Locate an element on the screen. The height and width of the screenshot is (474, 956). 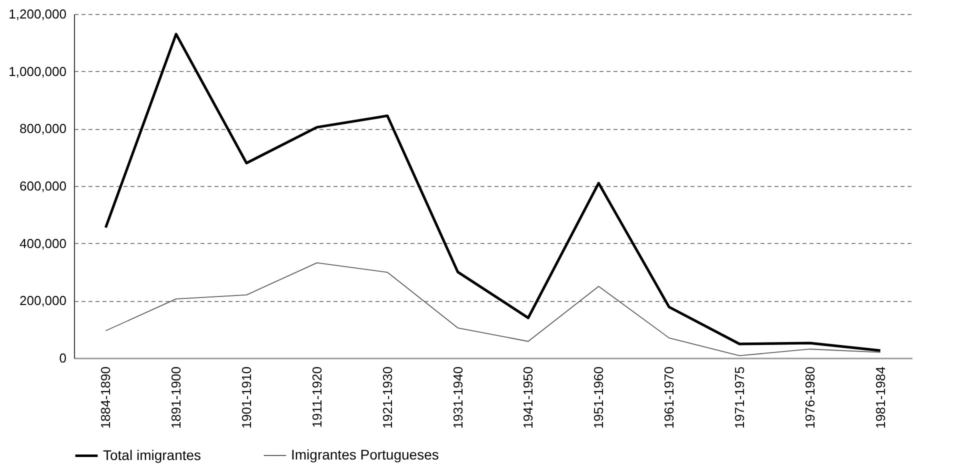
x-tick-label: 1891-1900 is located at coordinates (176, 397).